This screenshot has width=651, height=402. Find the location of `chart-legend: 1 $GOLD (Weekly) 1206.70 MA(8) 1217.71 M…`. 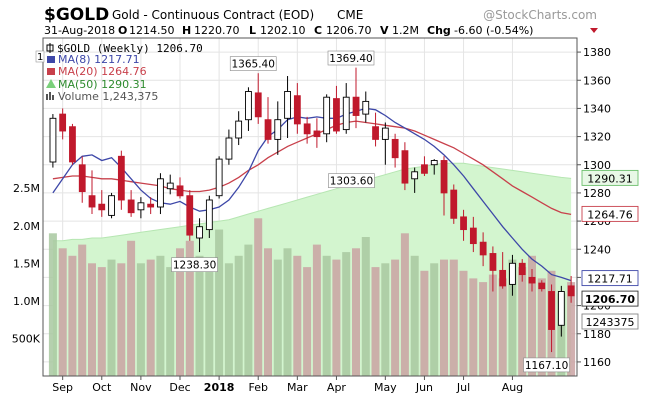

chart-legend: 1 $GOLD (Weekly) 1206.70 MA(8) 1217.71 M… is located at coordinates (119, 72).